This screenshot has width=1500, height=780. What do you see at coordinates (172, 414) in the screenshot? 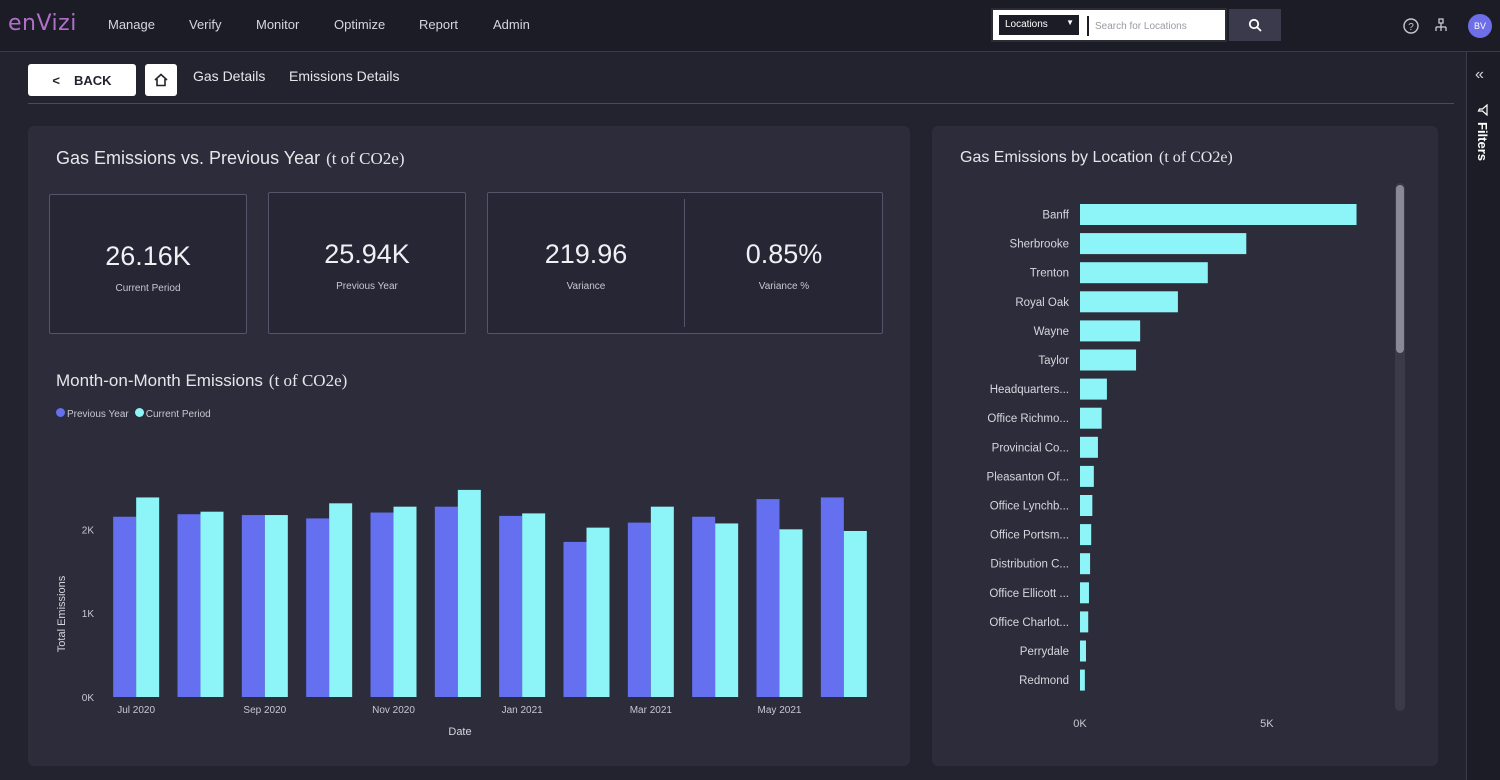
I see `legend-current-period: Current Period` at bounding box center [172, 414].